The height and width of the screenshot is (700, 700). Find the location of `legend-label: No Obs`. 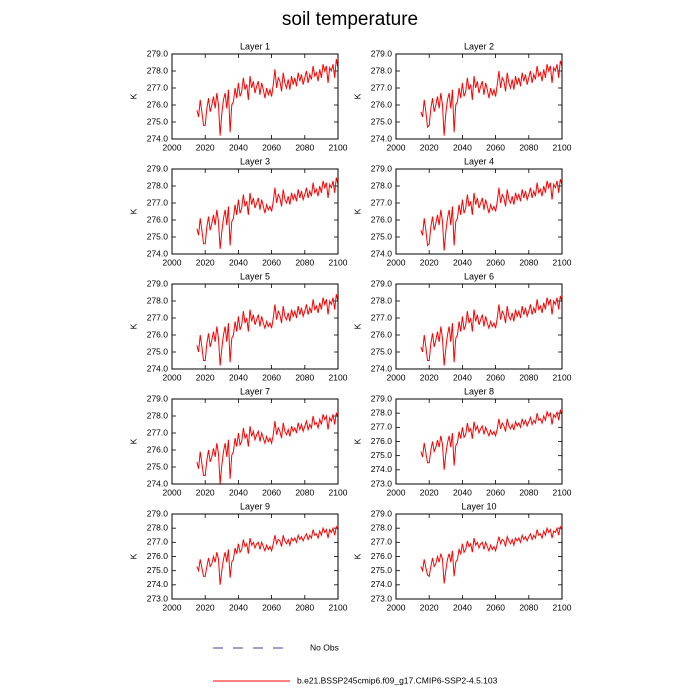

legend-label: No Obs is located at coordinates (324, 647).